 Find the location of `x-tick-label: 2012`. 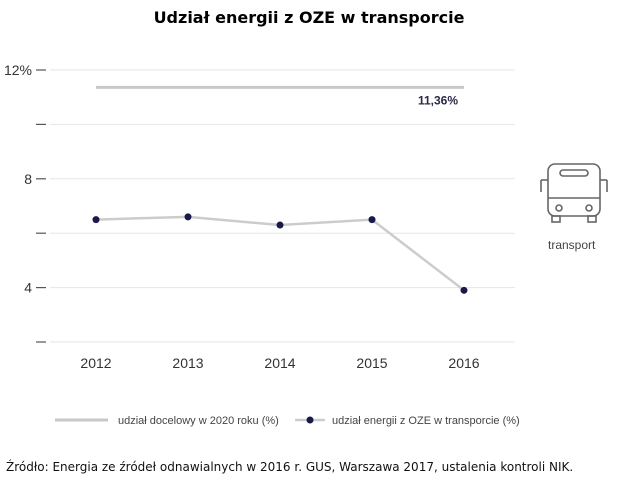

x-tick-label: 2012 is located at coordinates (95, 363).